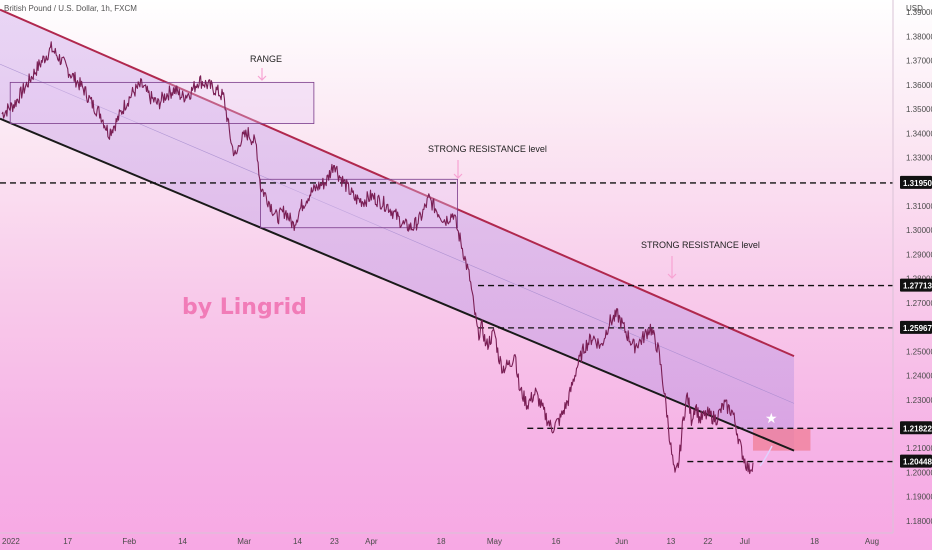  I want to click on y-tick-label: 1.29000, so click(919, 254).